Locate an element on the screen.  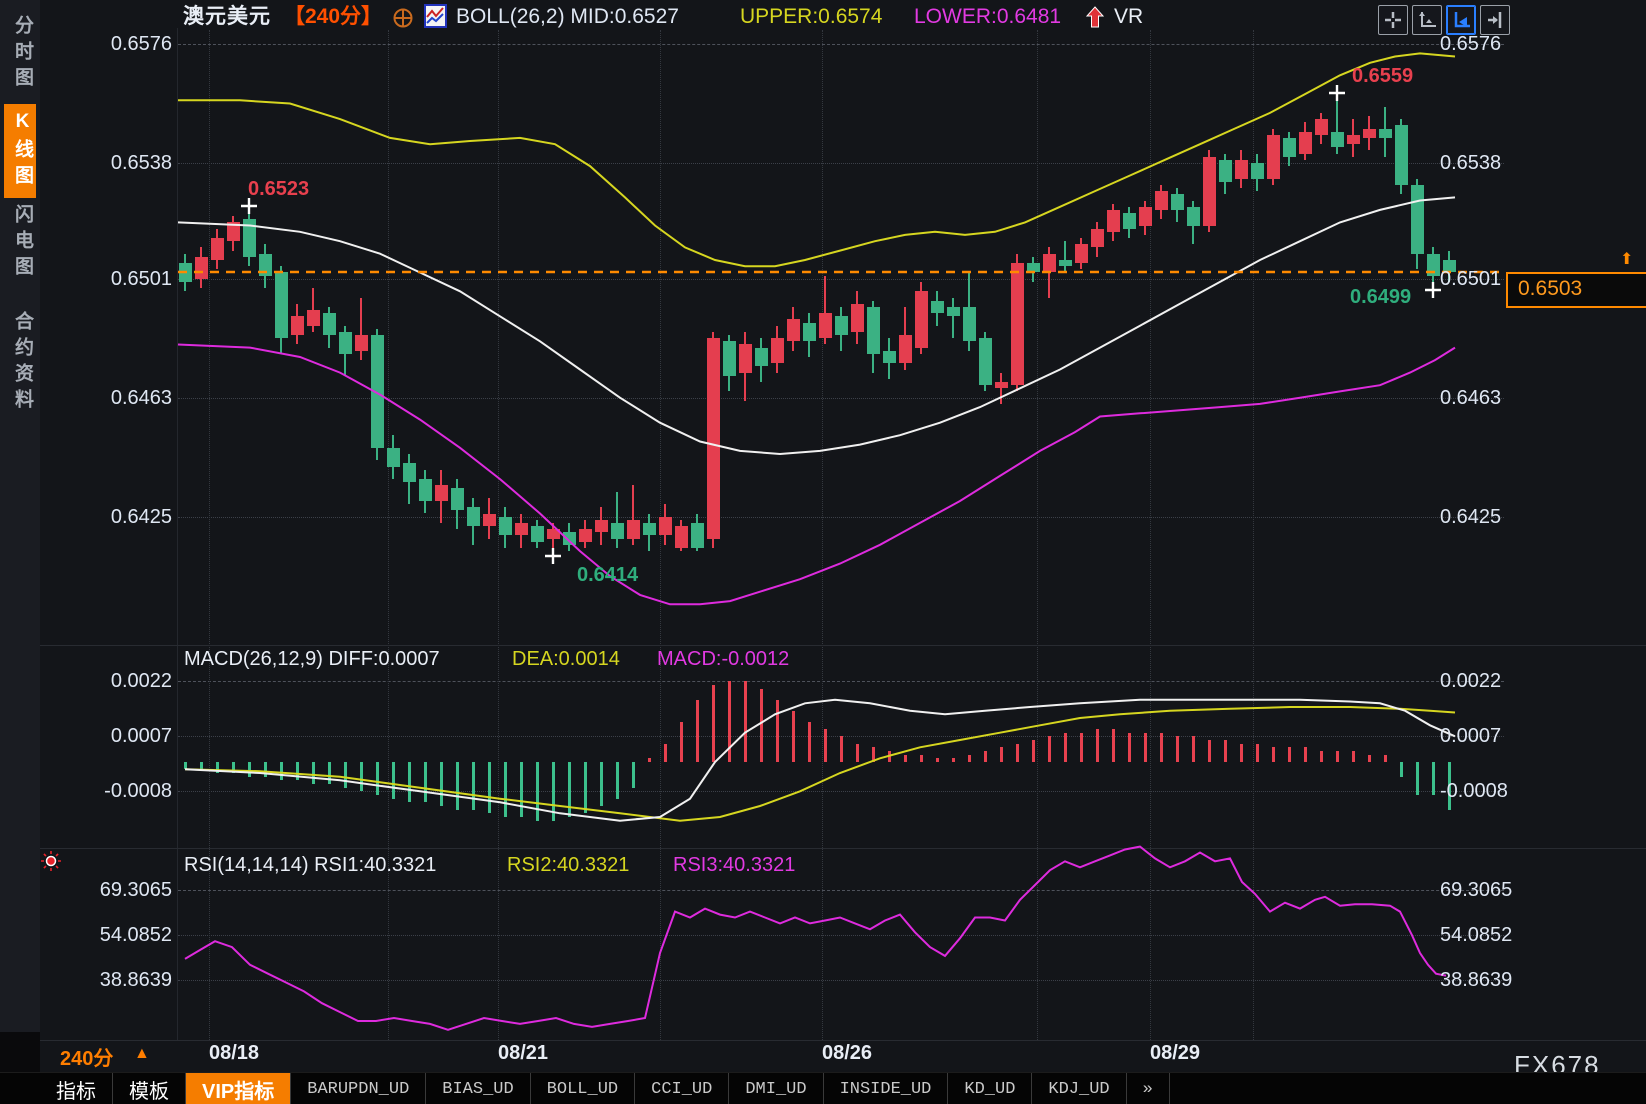
corner-filler is located at coordinates (20, 1052).